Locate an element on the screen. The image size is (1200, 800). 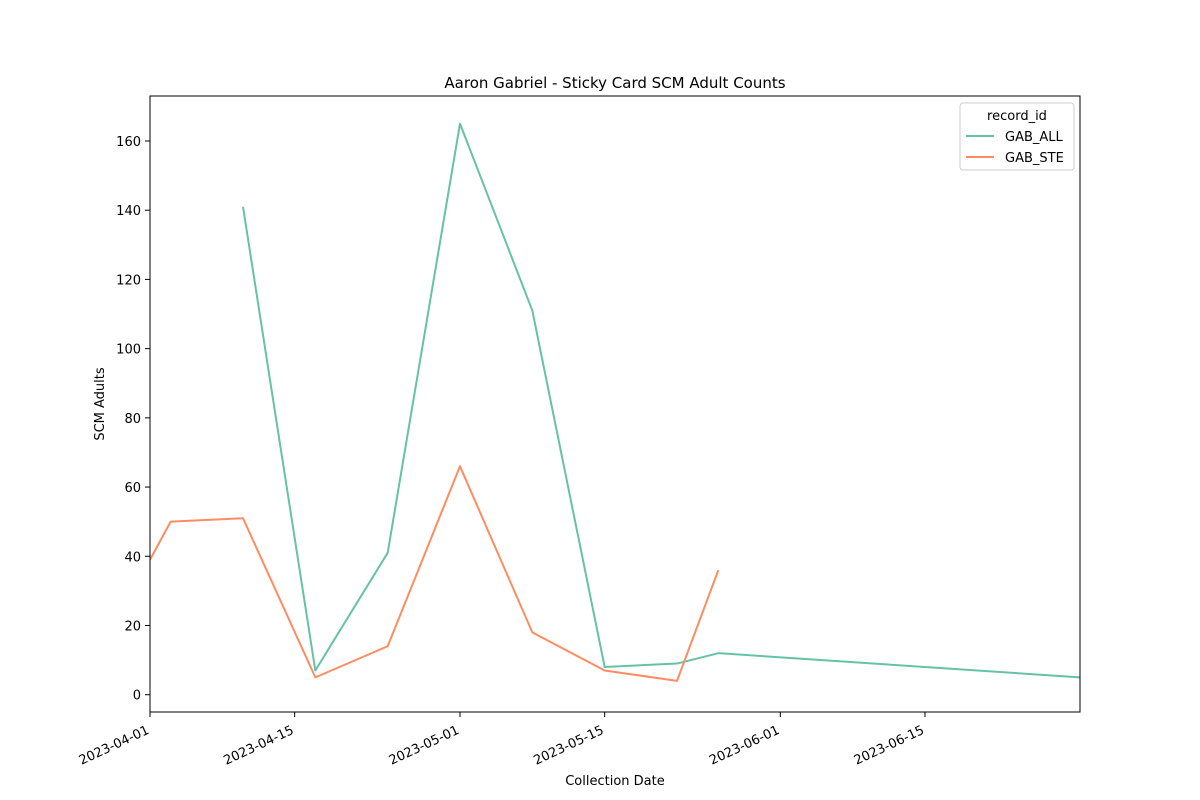
x-tick-label: 2023-05-15 is located at coordinates (569, 746).